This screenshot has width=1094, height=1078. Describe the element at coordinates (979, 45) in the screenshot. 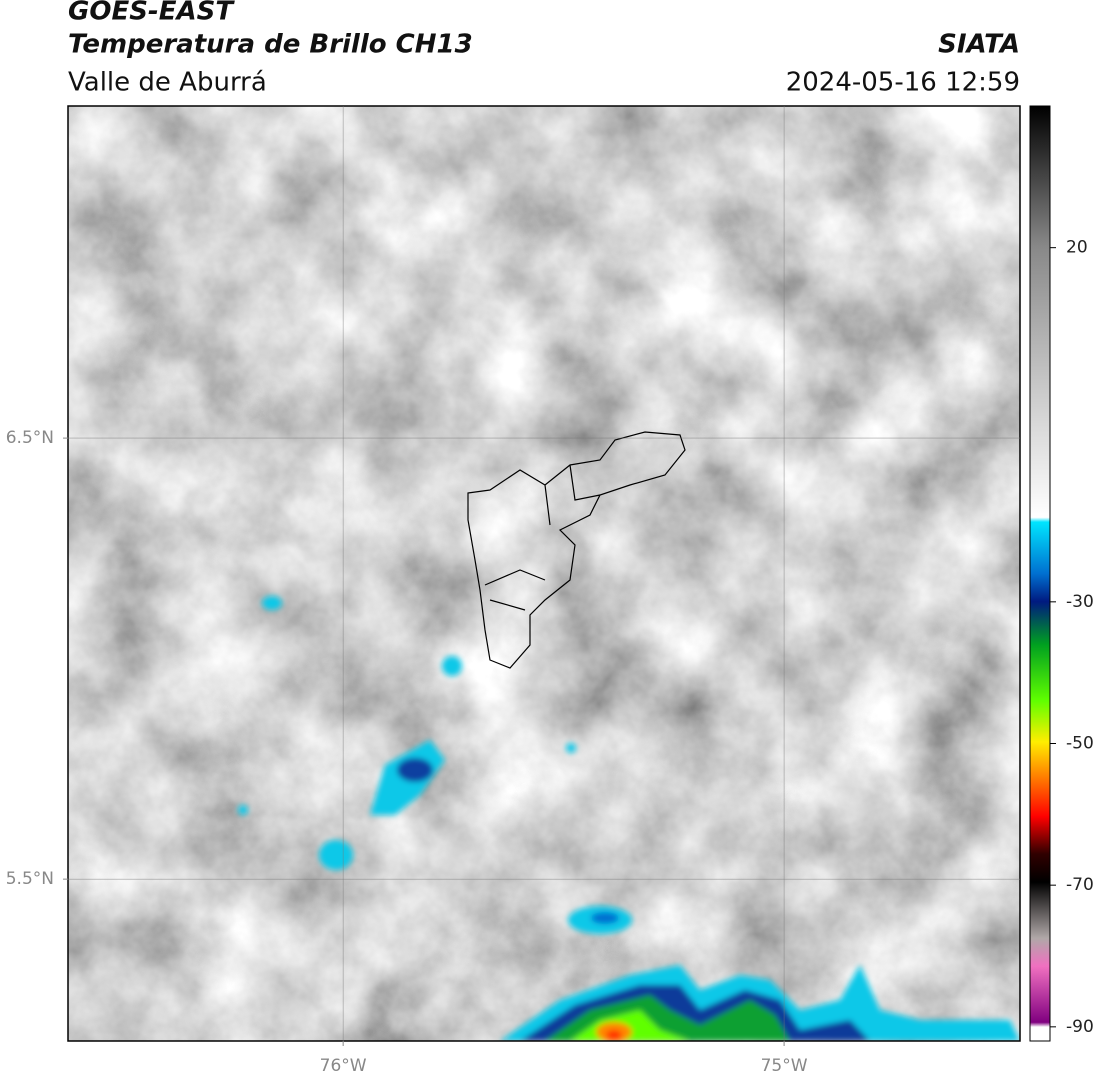

I see `source: SIATA` at that location.